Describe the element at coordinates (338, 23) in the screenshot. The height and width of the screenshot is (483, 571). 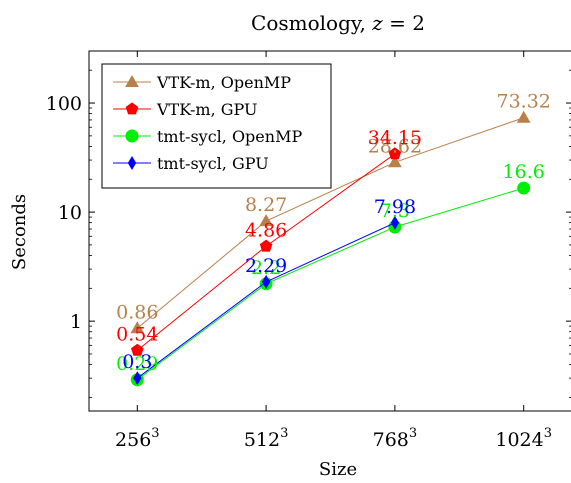
I see `chart-title: Cosmology, z = 2` at that location.